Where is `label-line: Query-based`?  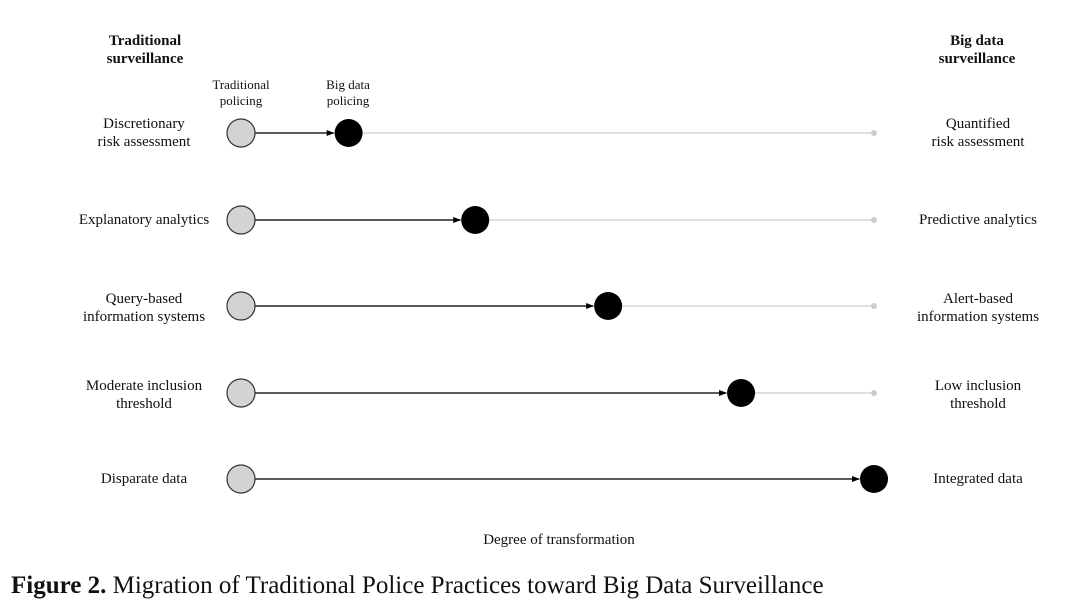 label-line: Query-based is located at coordinates (144, 299).